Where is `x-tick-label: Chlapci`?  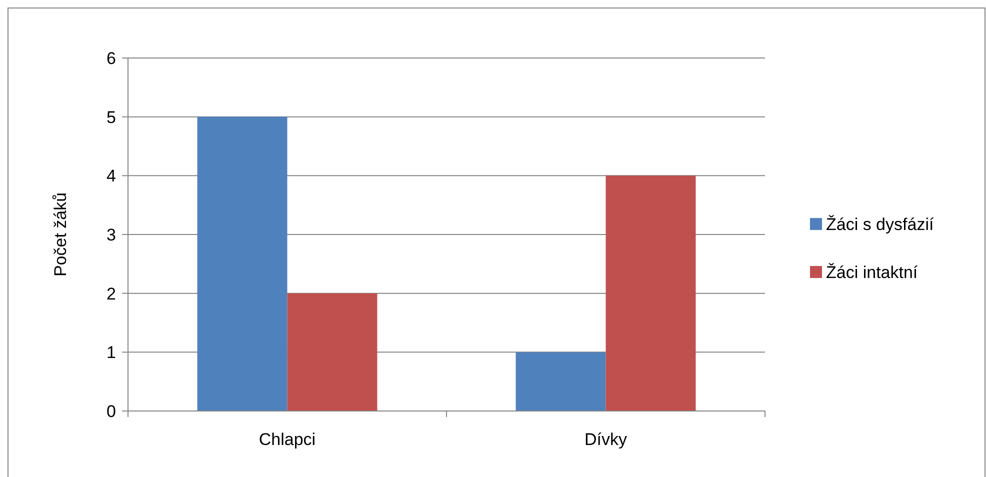
x-tick-label: Chlapci is located at coordinates (287, 439).